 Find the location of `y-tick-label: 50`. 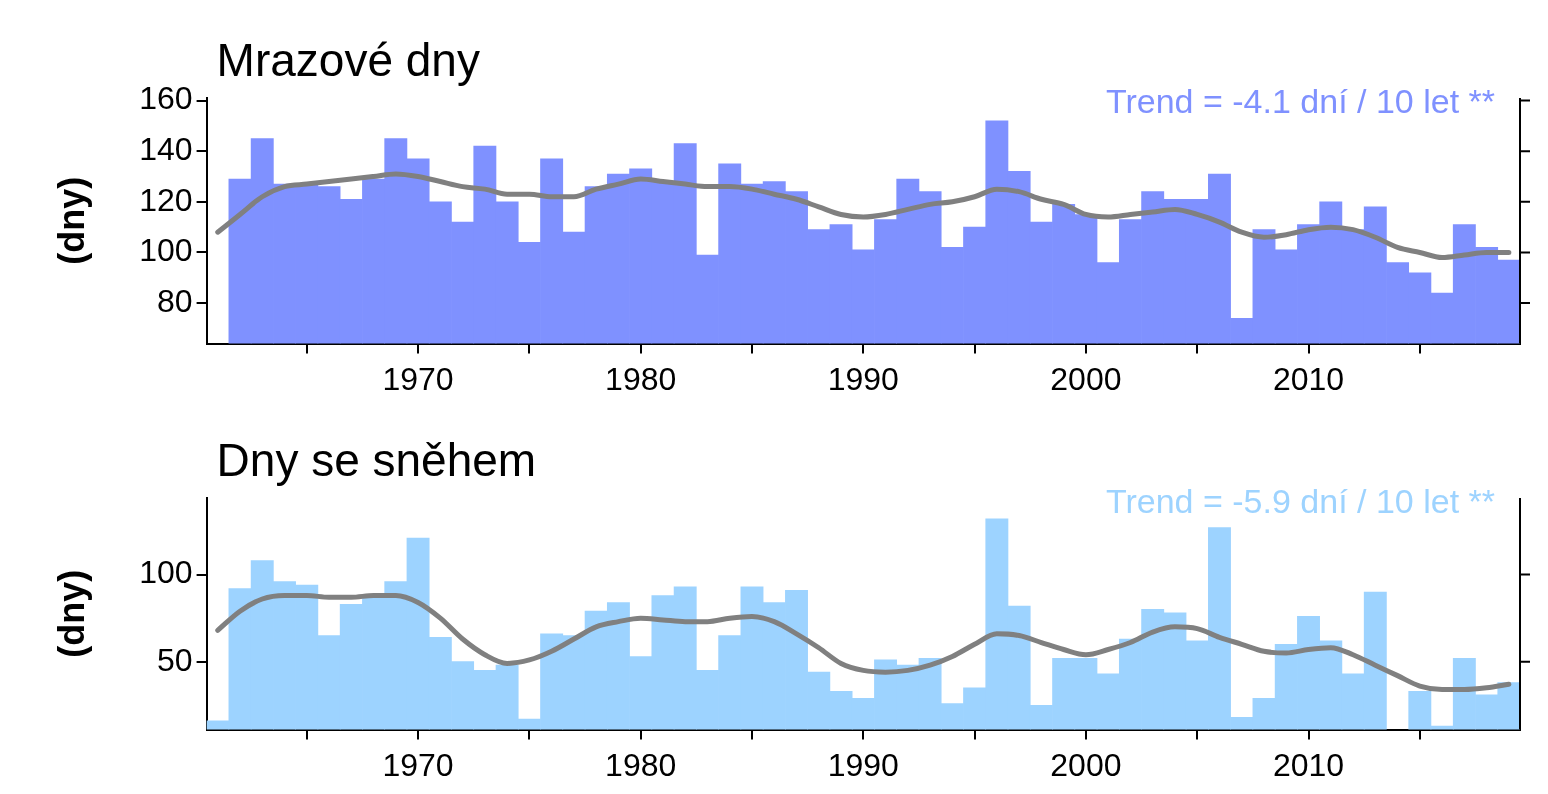

y-tick-label: 50 is located at coordinates (175, 659).